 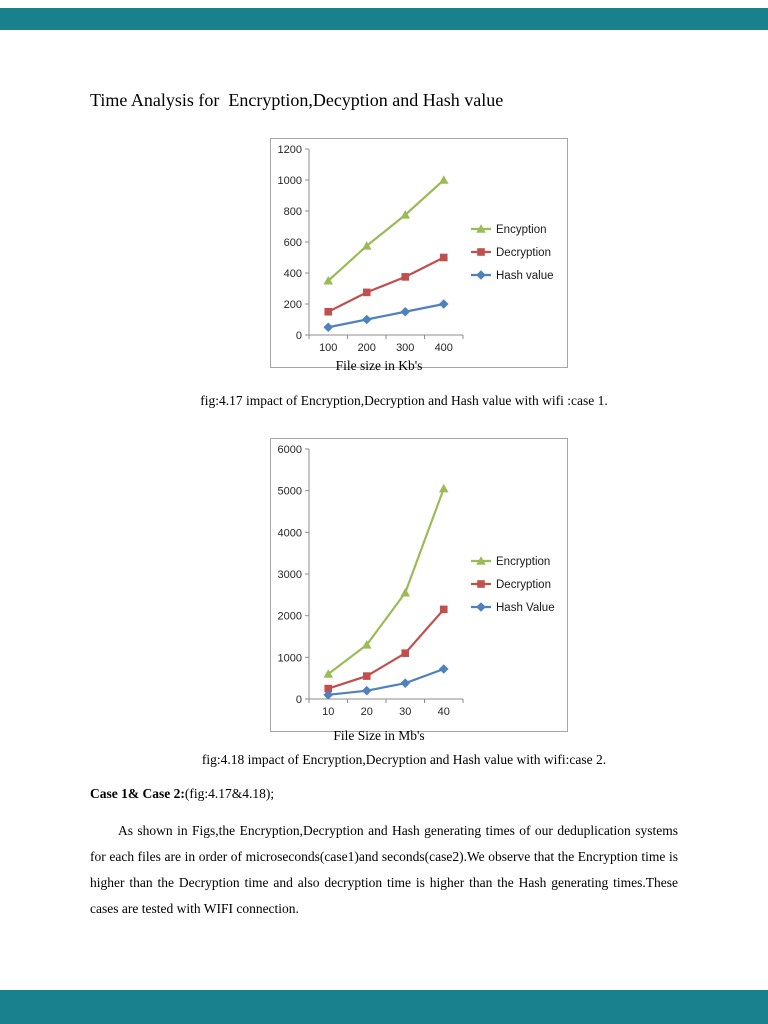 What do you see at coordinates (229, 793) in the screenshot?
I see `case-heading-rest: (fig:4.17&4.18);` at bounding box center [229, 793].